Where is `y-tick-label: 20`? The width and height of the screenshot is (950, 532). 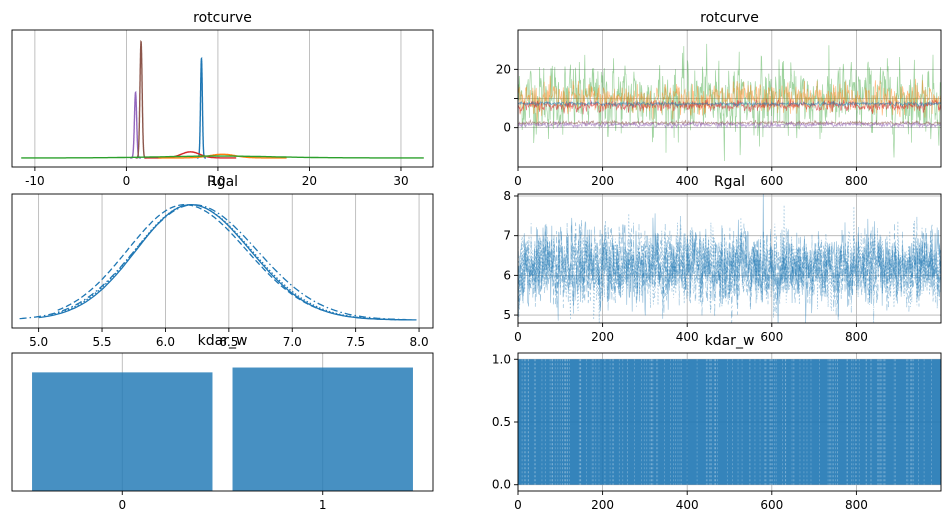 y-tick-label: 20 is located at coordinates (503, 69).